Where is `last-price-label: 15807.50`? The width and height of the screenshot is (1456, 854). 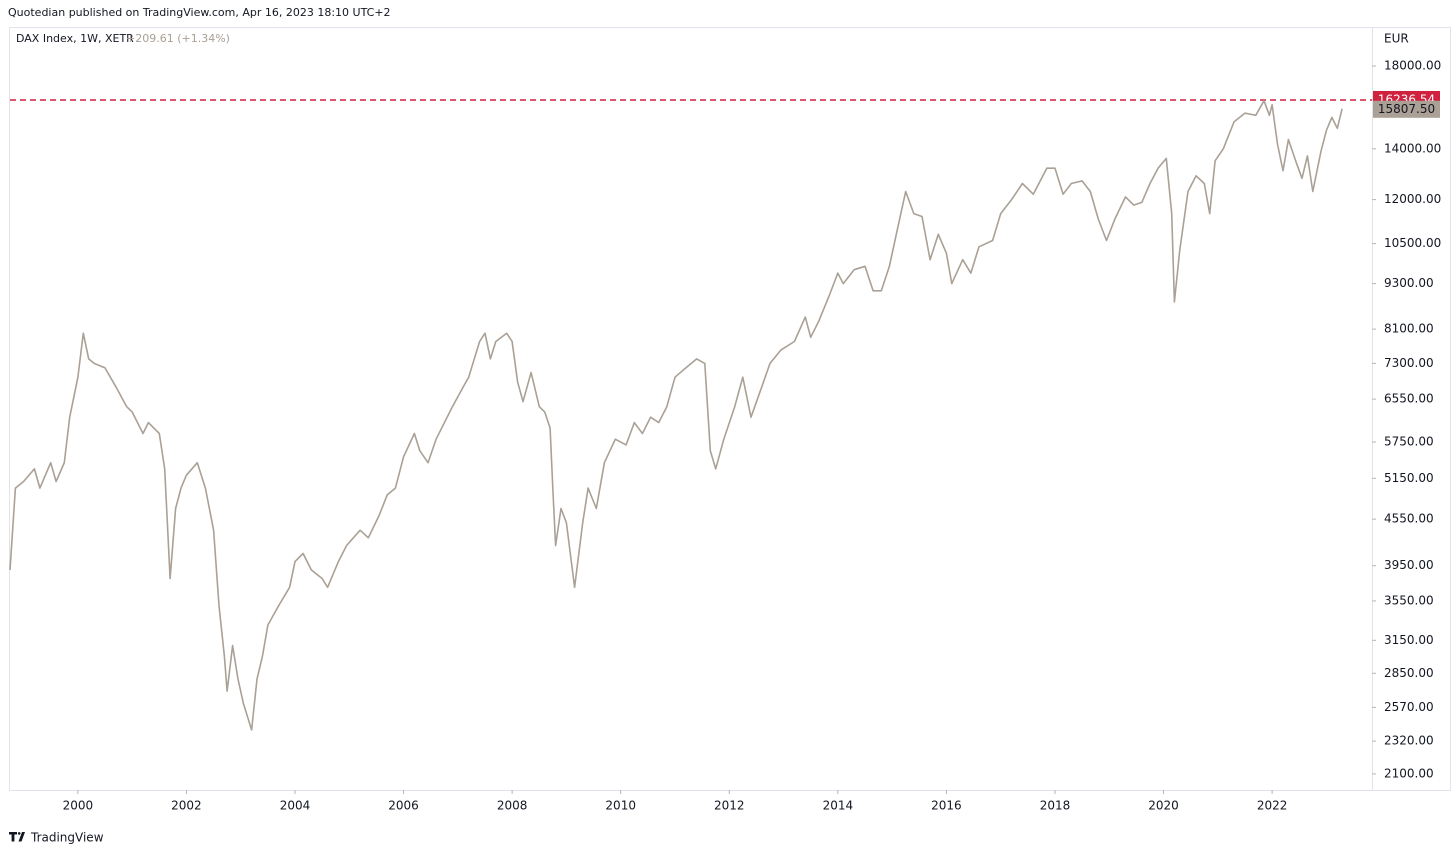 last-price-label: 15807.50 is located at coordinates (1406, 109).